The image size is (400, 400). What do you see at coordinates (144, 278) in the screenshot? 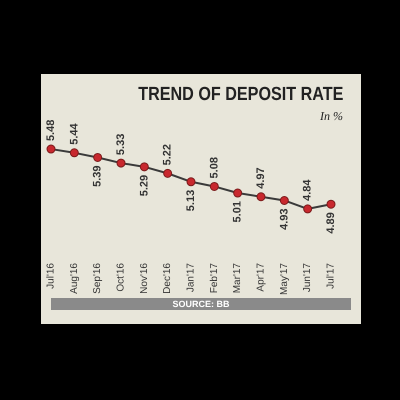
I see `x-tick-label: Nov'16` at bounding box center [144, 278].